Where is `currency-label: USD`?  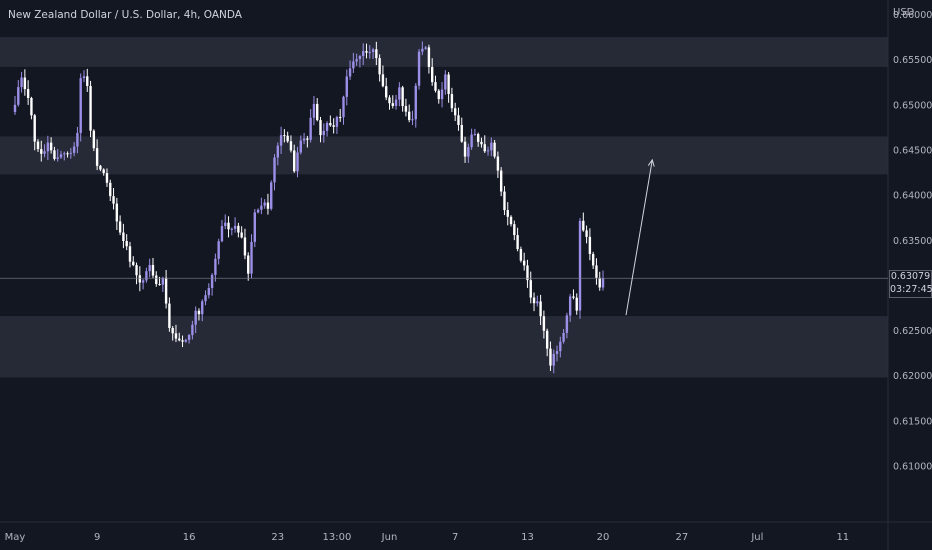
currency-label: USD is located at coordinates (904, 12).